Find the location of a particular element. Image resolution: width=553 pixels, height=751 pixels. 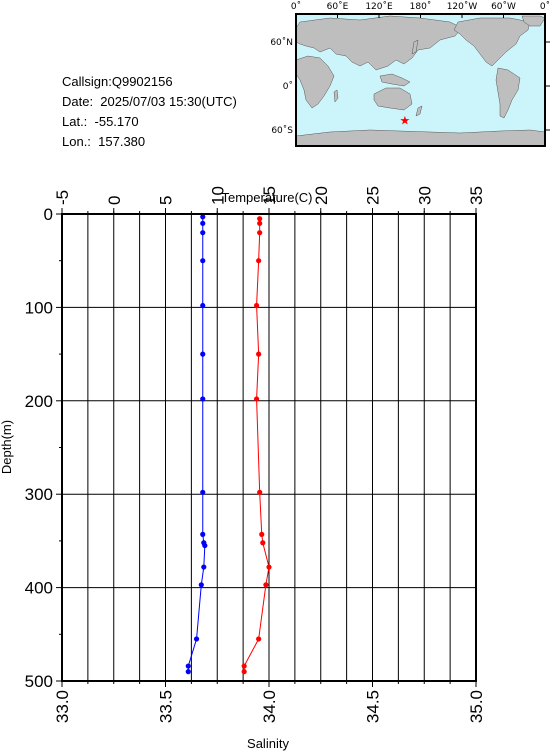

temperature-tick-label: 10 is located at coordinates (217, 195).